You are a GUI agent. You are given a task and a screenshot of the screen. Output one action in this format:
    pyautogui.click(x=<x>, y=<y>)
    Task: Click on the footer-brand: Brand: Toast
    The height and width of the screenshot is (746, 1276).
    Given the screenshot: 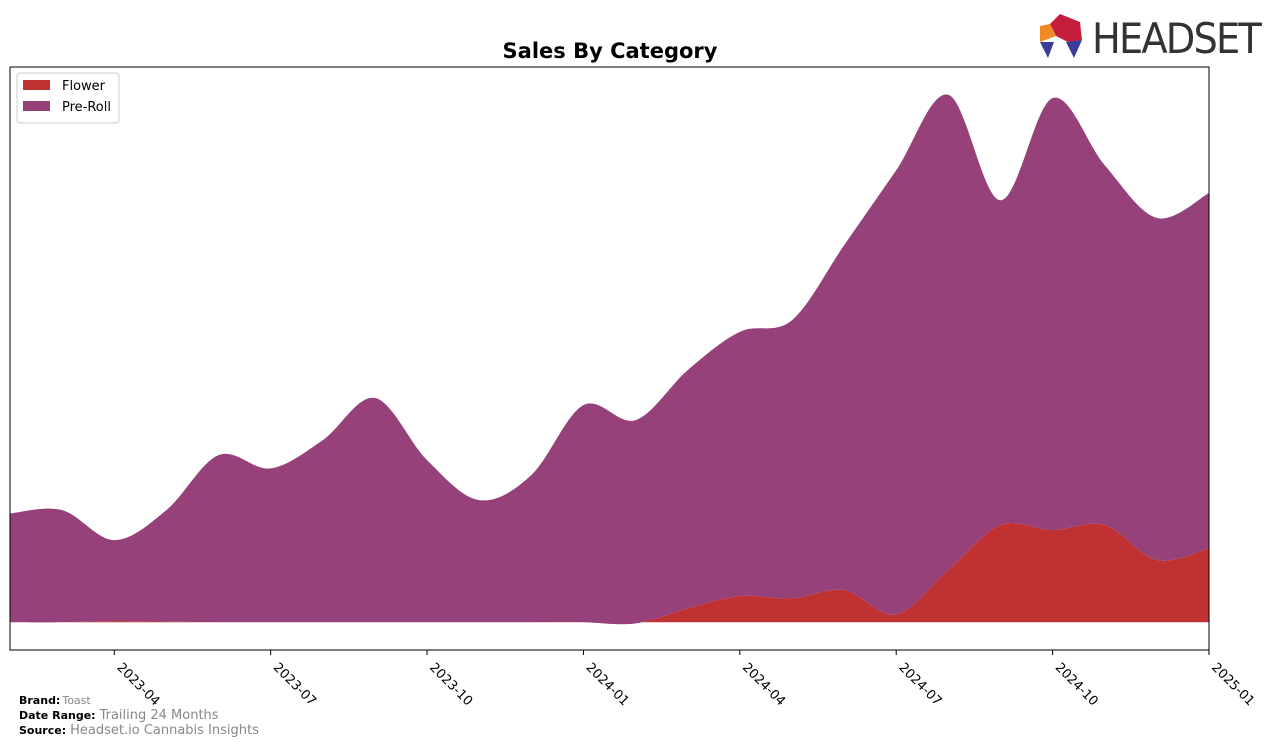 What is the action you would take?
    pyautogui.click(x=55, y=700)
    